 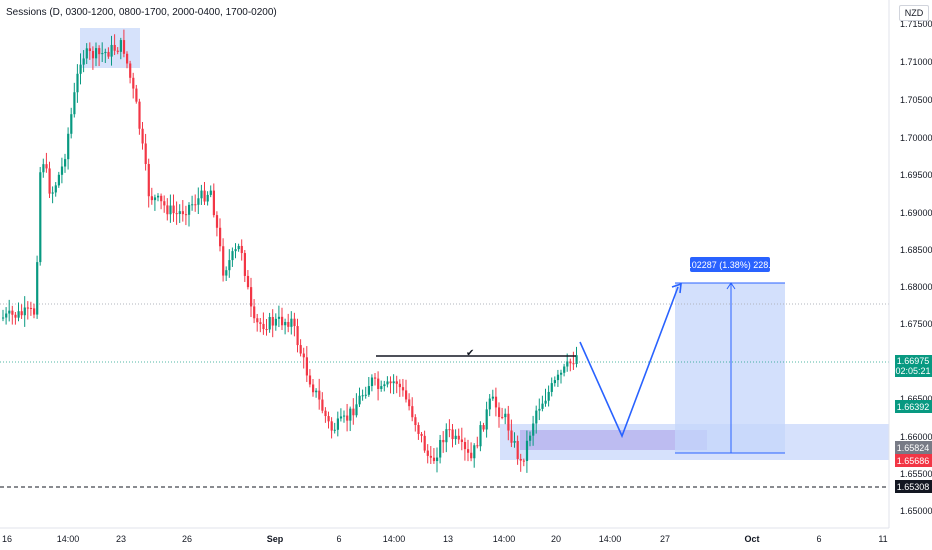 I want to click on position-label: 0.02287 (1.38%) 228.7, so click(x=730, y=265).